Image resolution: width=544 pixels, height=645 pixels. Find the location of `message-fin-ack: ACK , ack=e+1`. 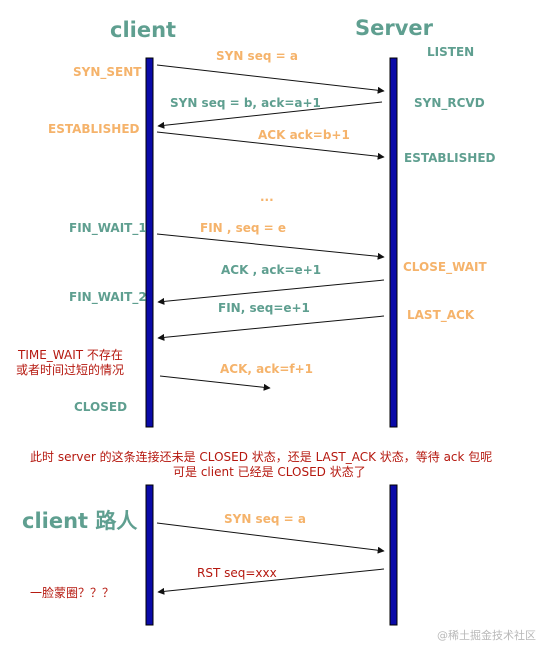

message-fin-ack: ACK , ack=e+1 is located at coordinates (271, 270).